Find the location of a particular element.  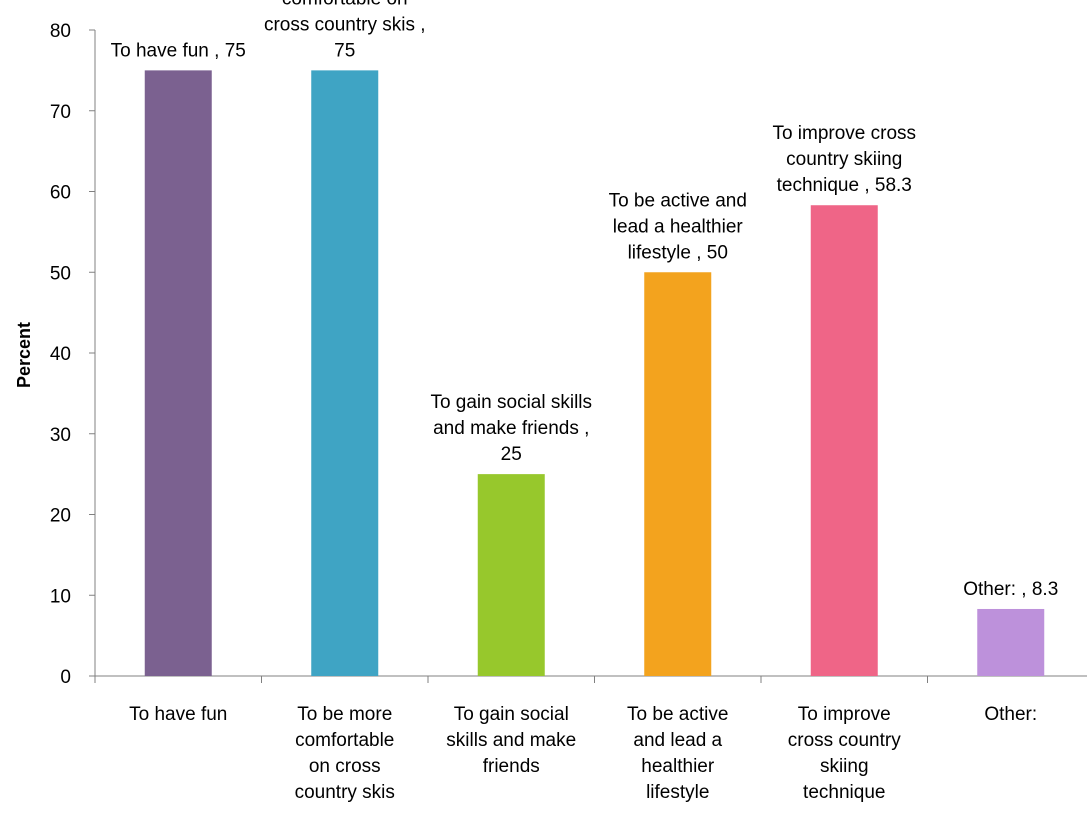

y-tick-label: 30 is located at coordinates (60, 435).